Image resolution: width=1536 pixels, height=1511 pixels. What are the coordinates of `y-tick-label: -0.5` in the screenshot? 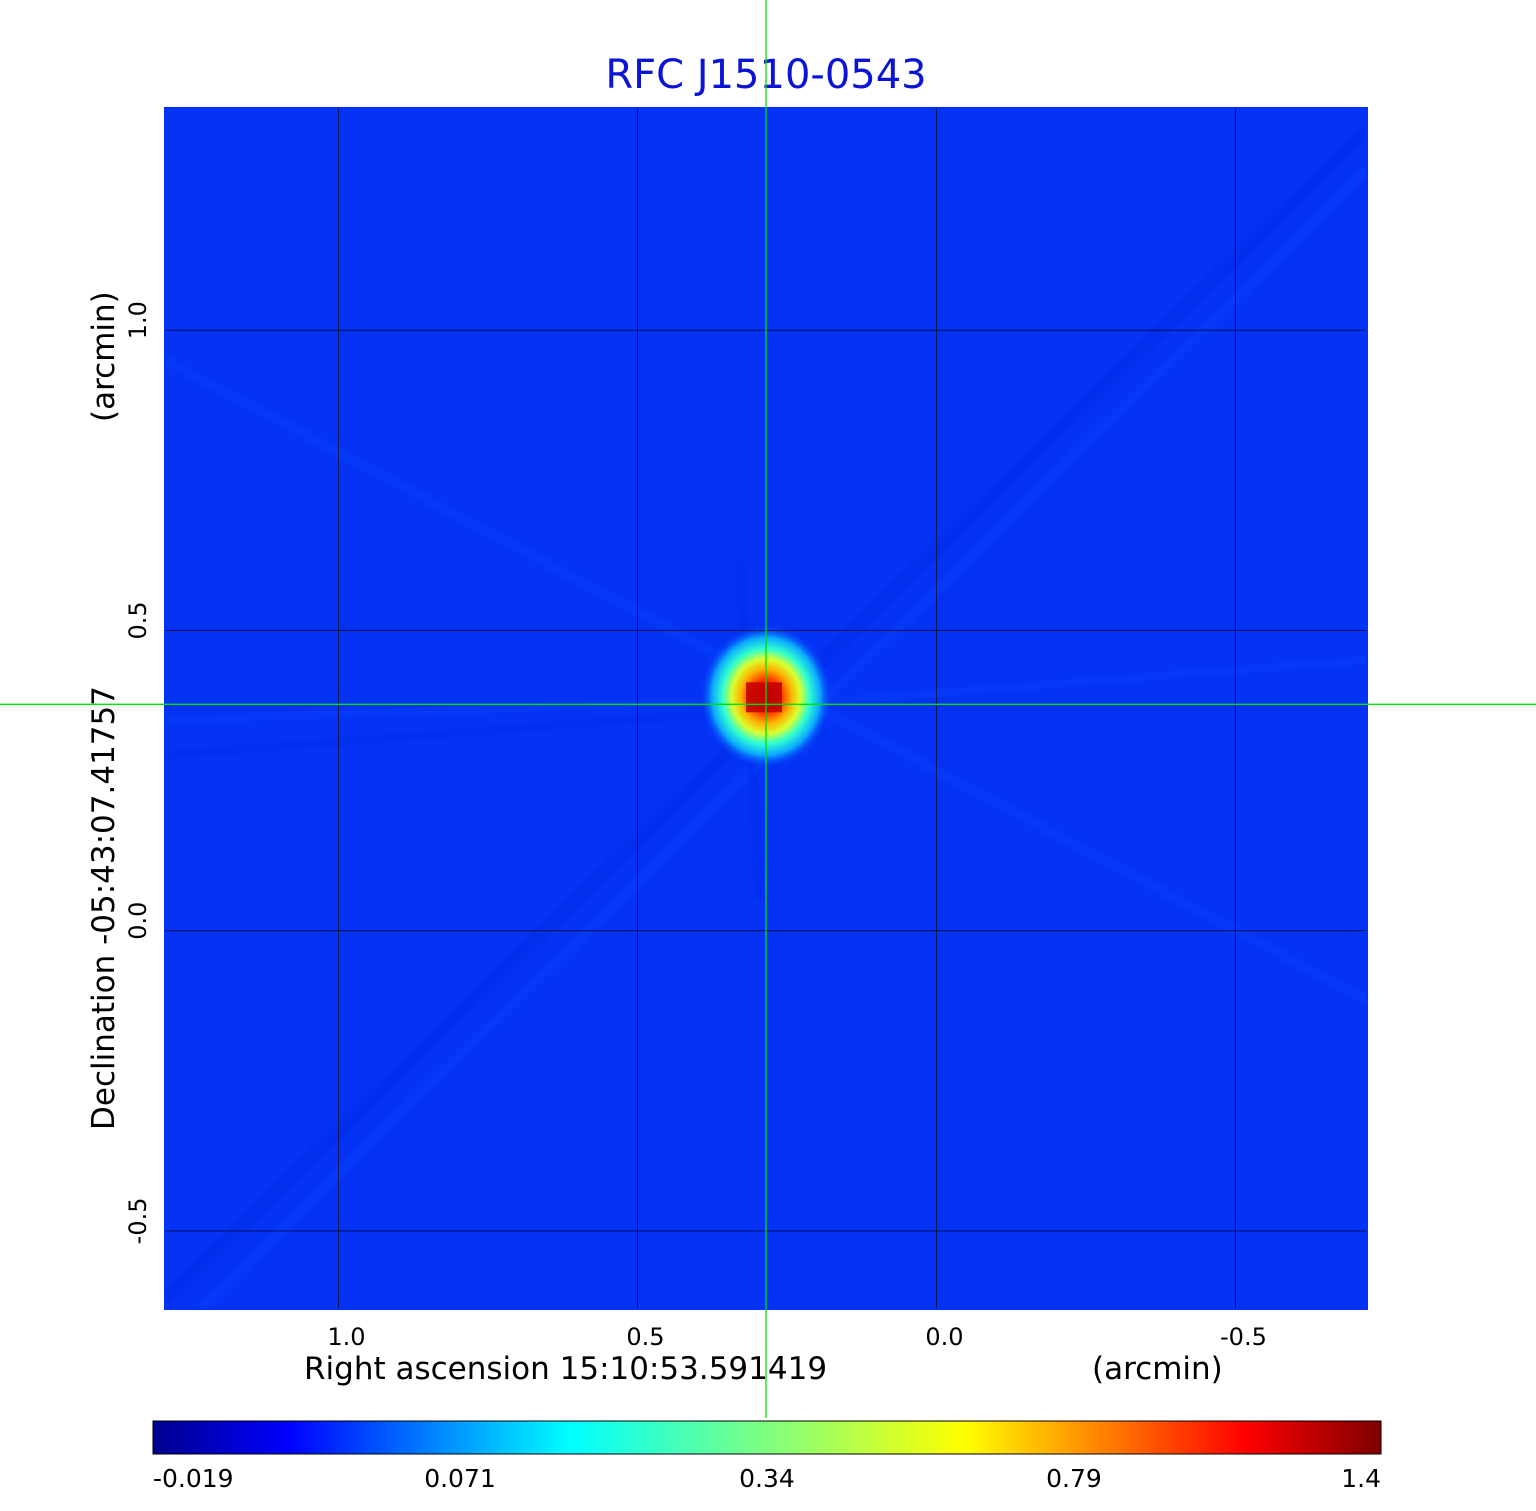 It's located at (138, 1221).